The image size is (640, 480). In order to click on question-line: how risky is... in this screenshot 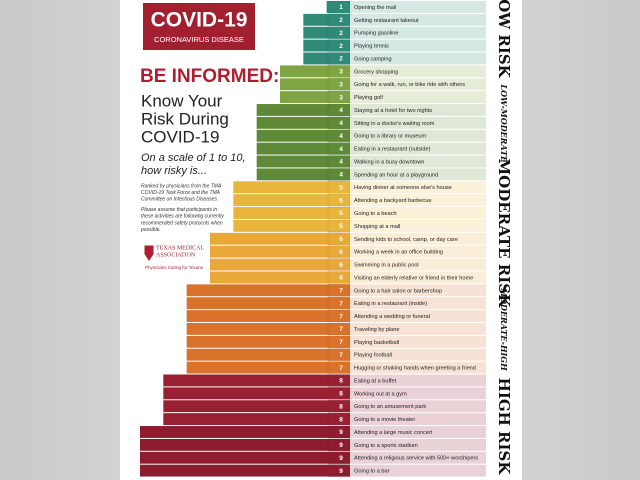, I will do `click(174, 171)`.